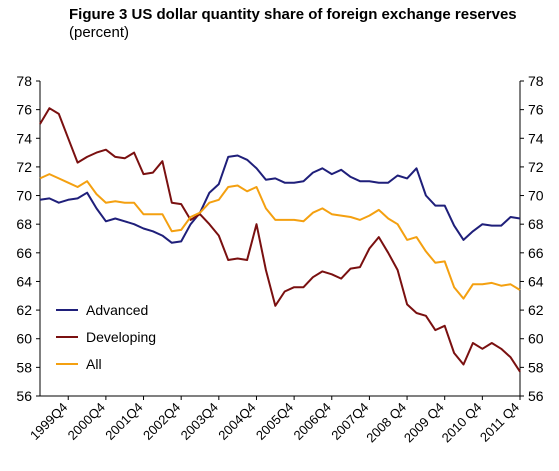 The height and width of the screenshot is (471, 559). What do you see at coordinates (121, 337) in the screenshot?
I see `legend-label-developing: Developing` at bounding box center [121, 337].